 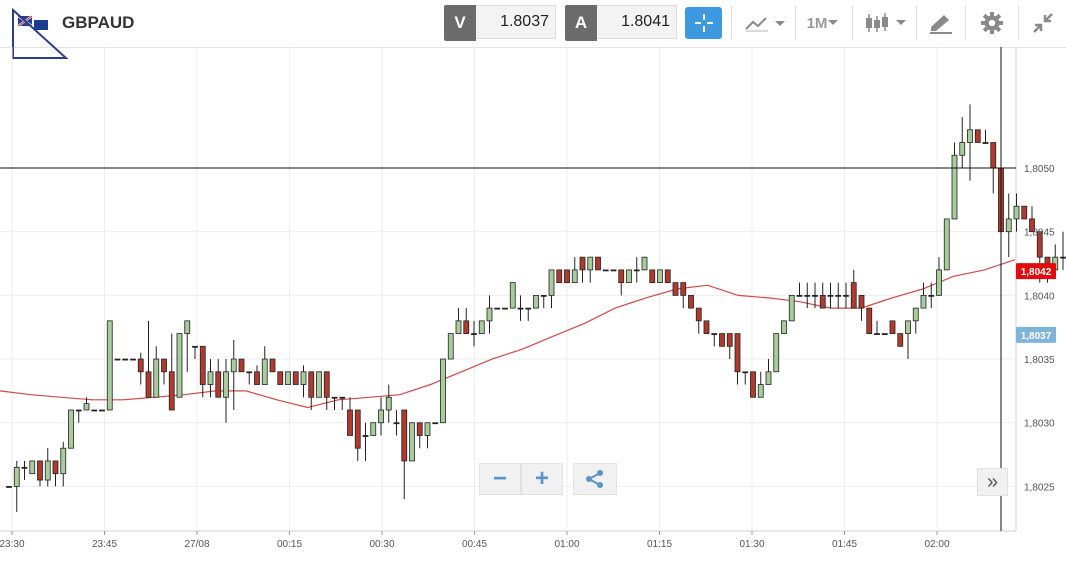 I want to click on x-tick-label: 23:45, so click(x=104, y=544).